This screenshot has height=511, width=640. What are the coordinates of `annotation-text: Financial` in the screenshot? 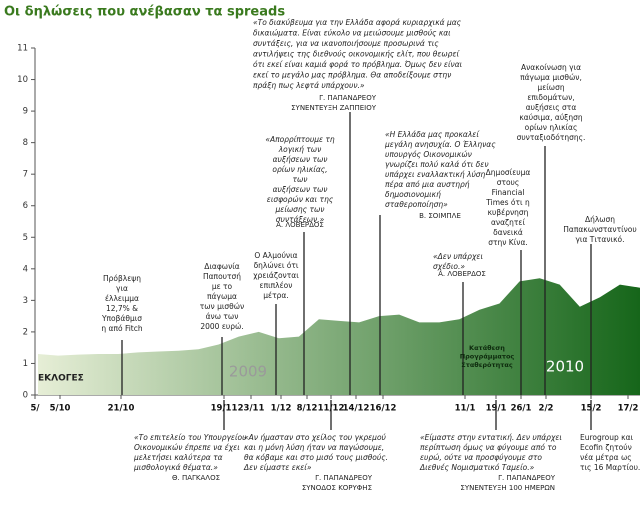 It's located at (508, 192).